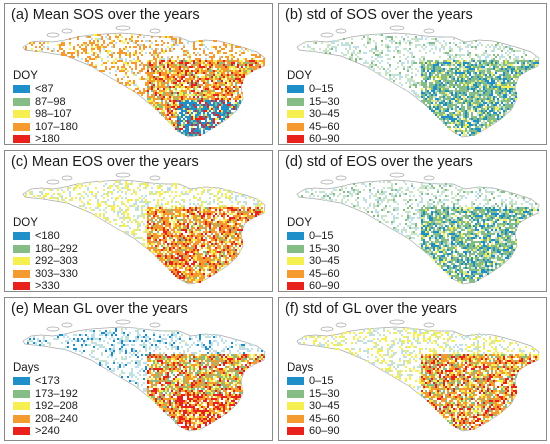  I want to click on legend-item: >240, so click(45, 431).